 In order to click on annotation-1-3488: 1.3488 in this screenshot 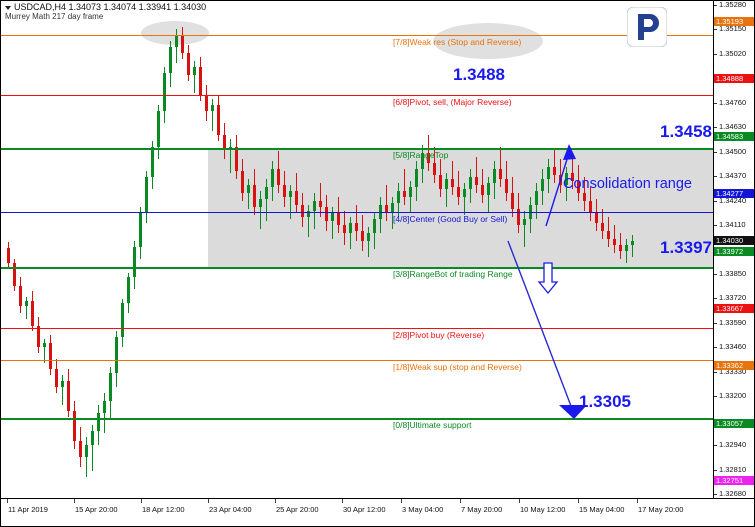, I will do `click(479, 74)`.